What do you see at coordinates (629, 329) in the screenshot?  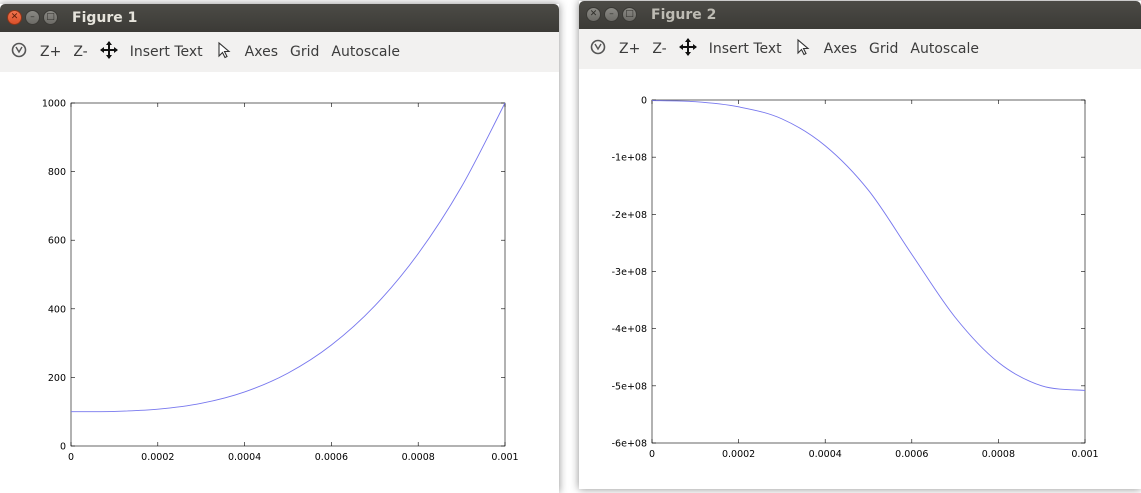 I see `y-tick-label: -4e+08` at bounding box center [629, 329].